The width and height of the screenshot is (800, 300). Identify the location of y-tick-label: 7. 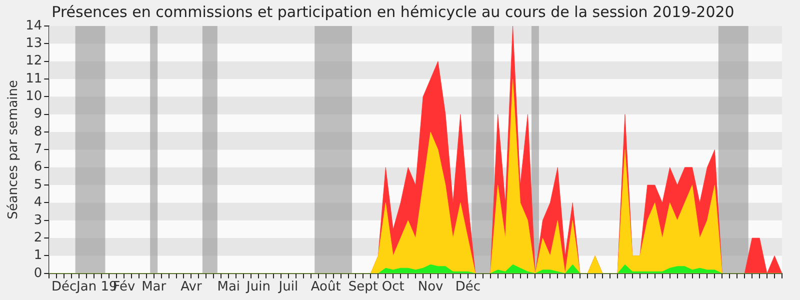
(38, 150).